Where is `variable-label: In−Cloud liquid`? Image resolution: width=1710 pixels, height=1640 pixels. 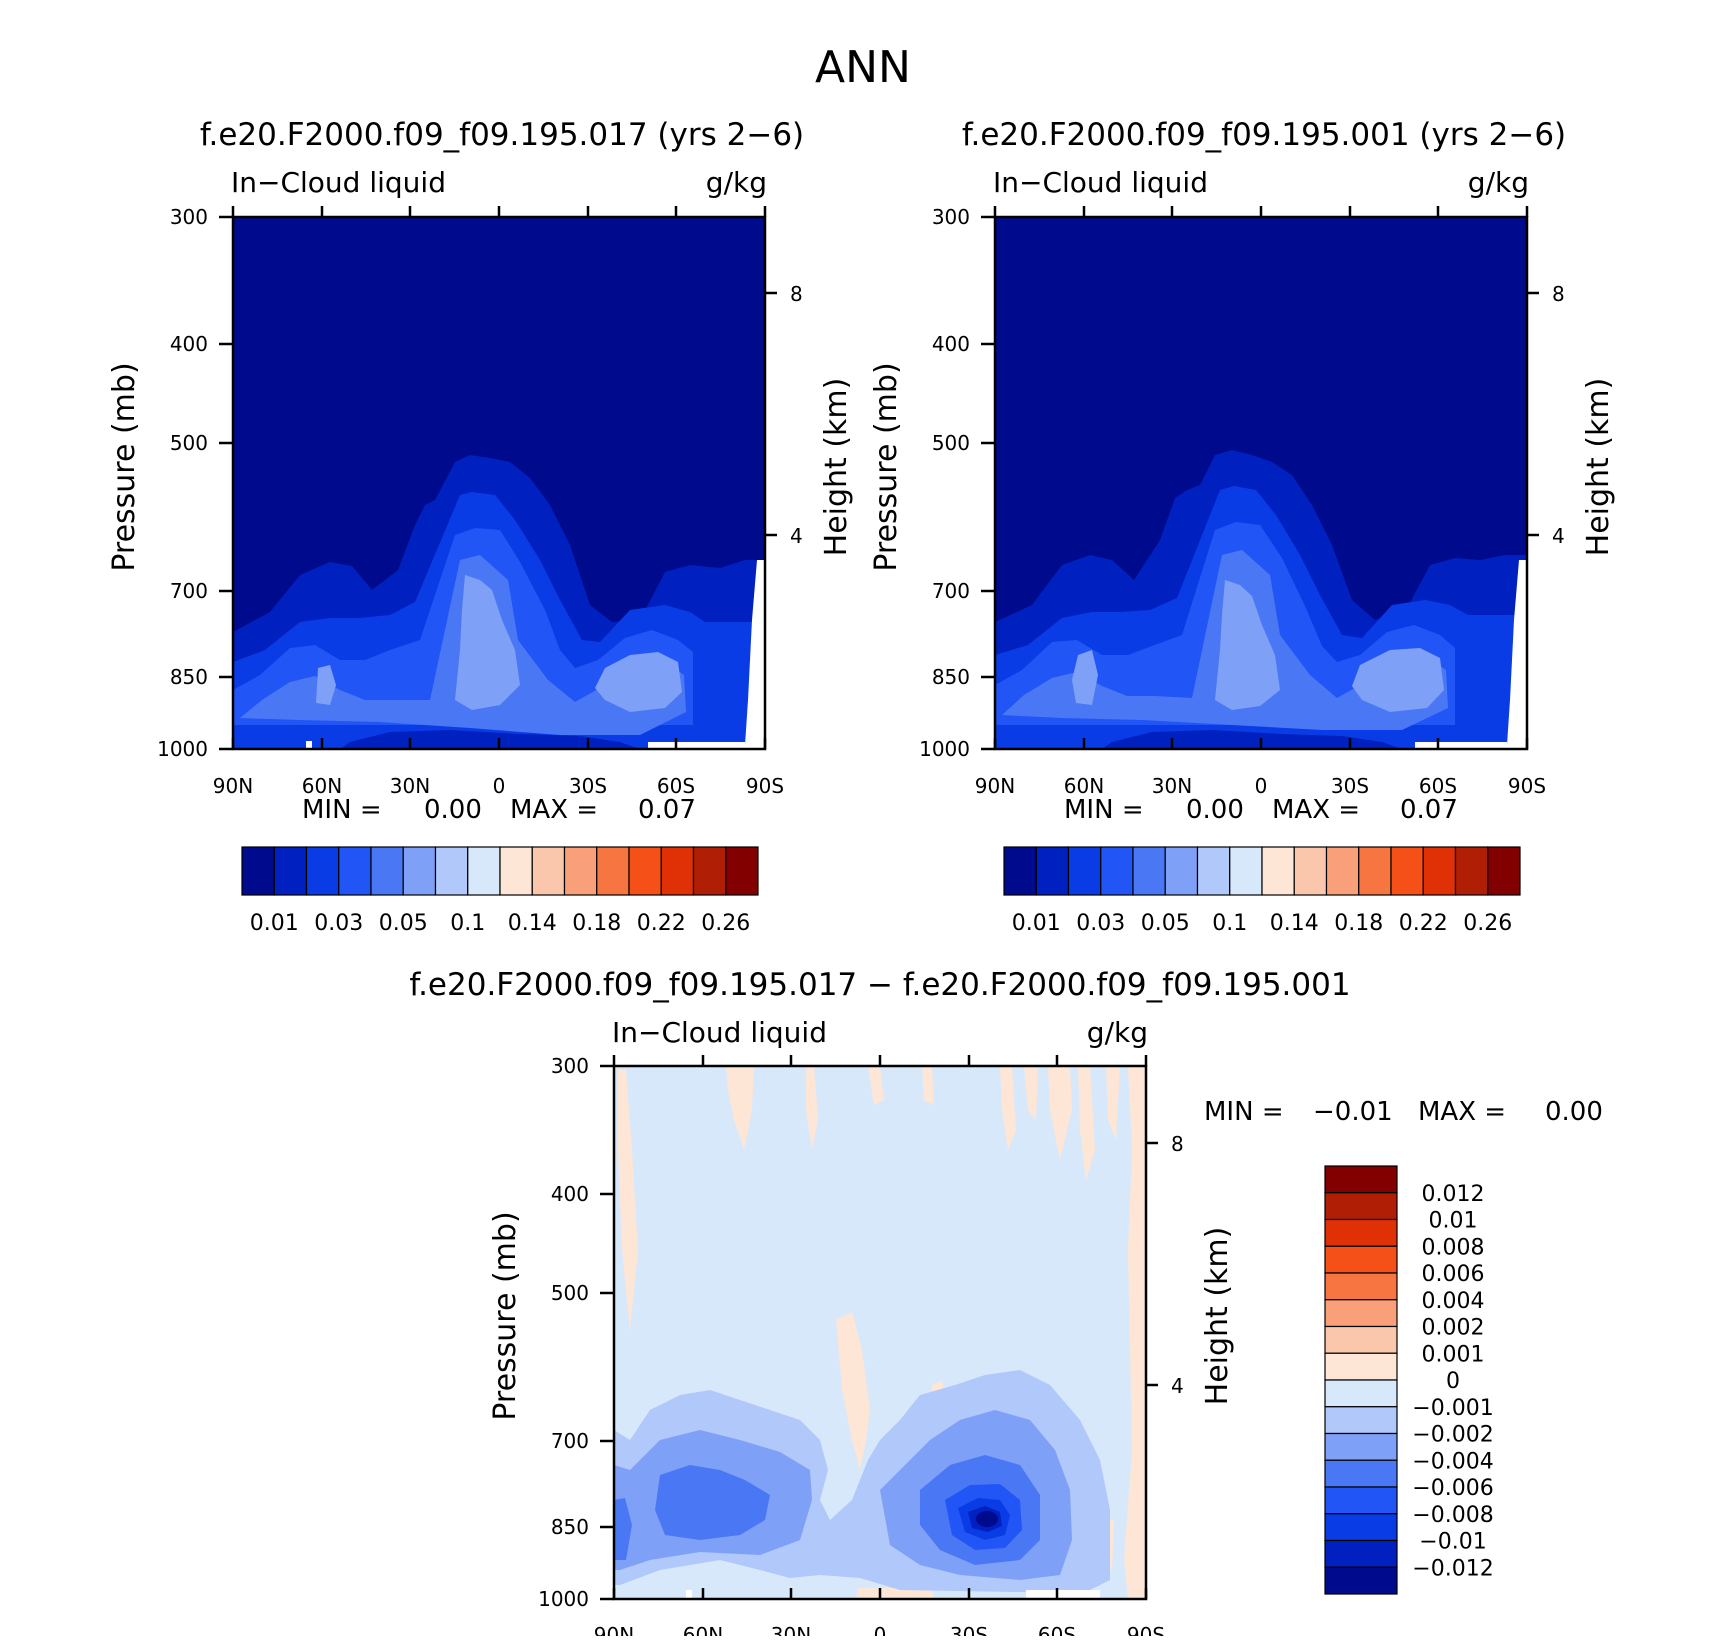
variable-label: In−Cloud liquid is located at coordinates (338, 182).